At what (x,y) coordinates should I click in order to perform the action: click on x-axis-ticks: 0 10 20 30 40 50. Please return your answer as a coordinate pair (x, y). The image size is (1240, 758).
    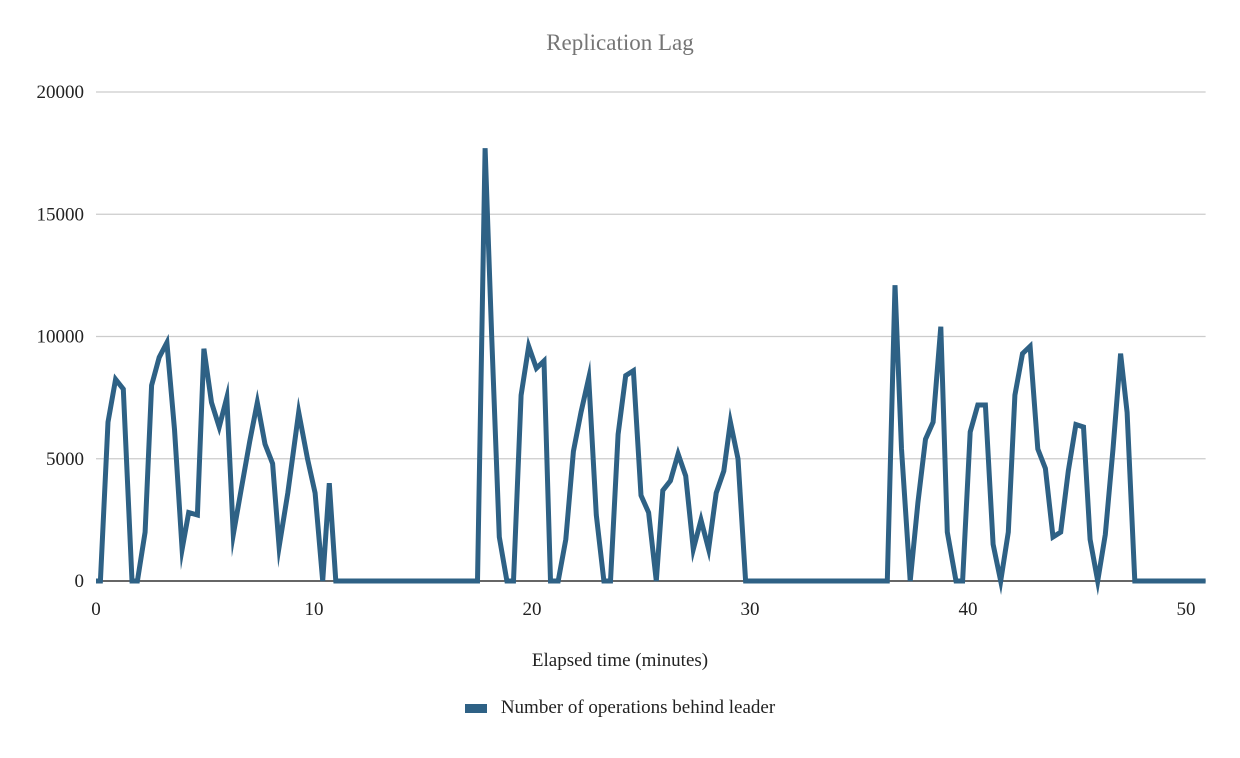
    Looking at the image, I should click on (643, 609).